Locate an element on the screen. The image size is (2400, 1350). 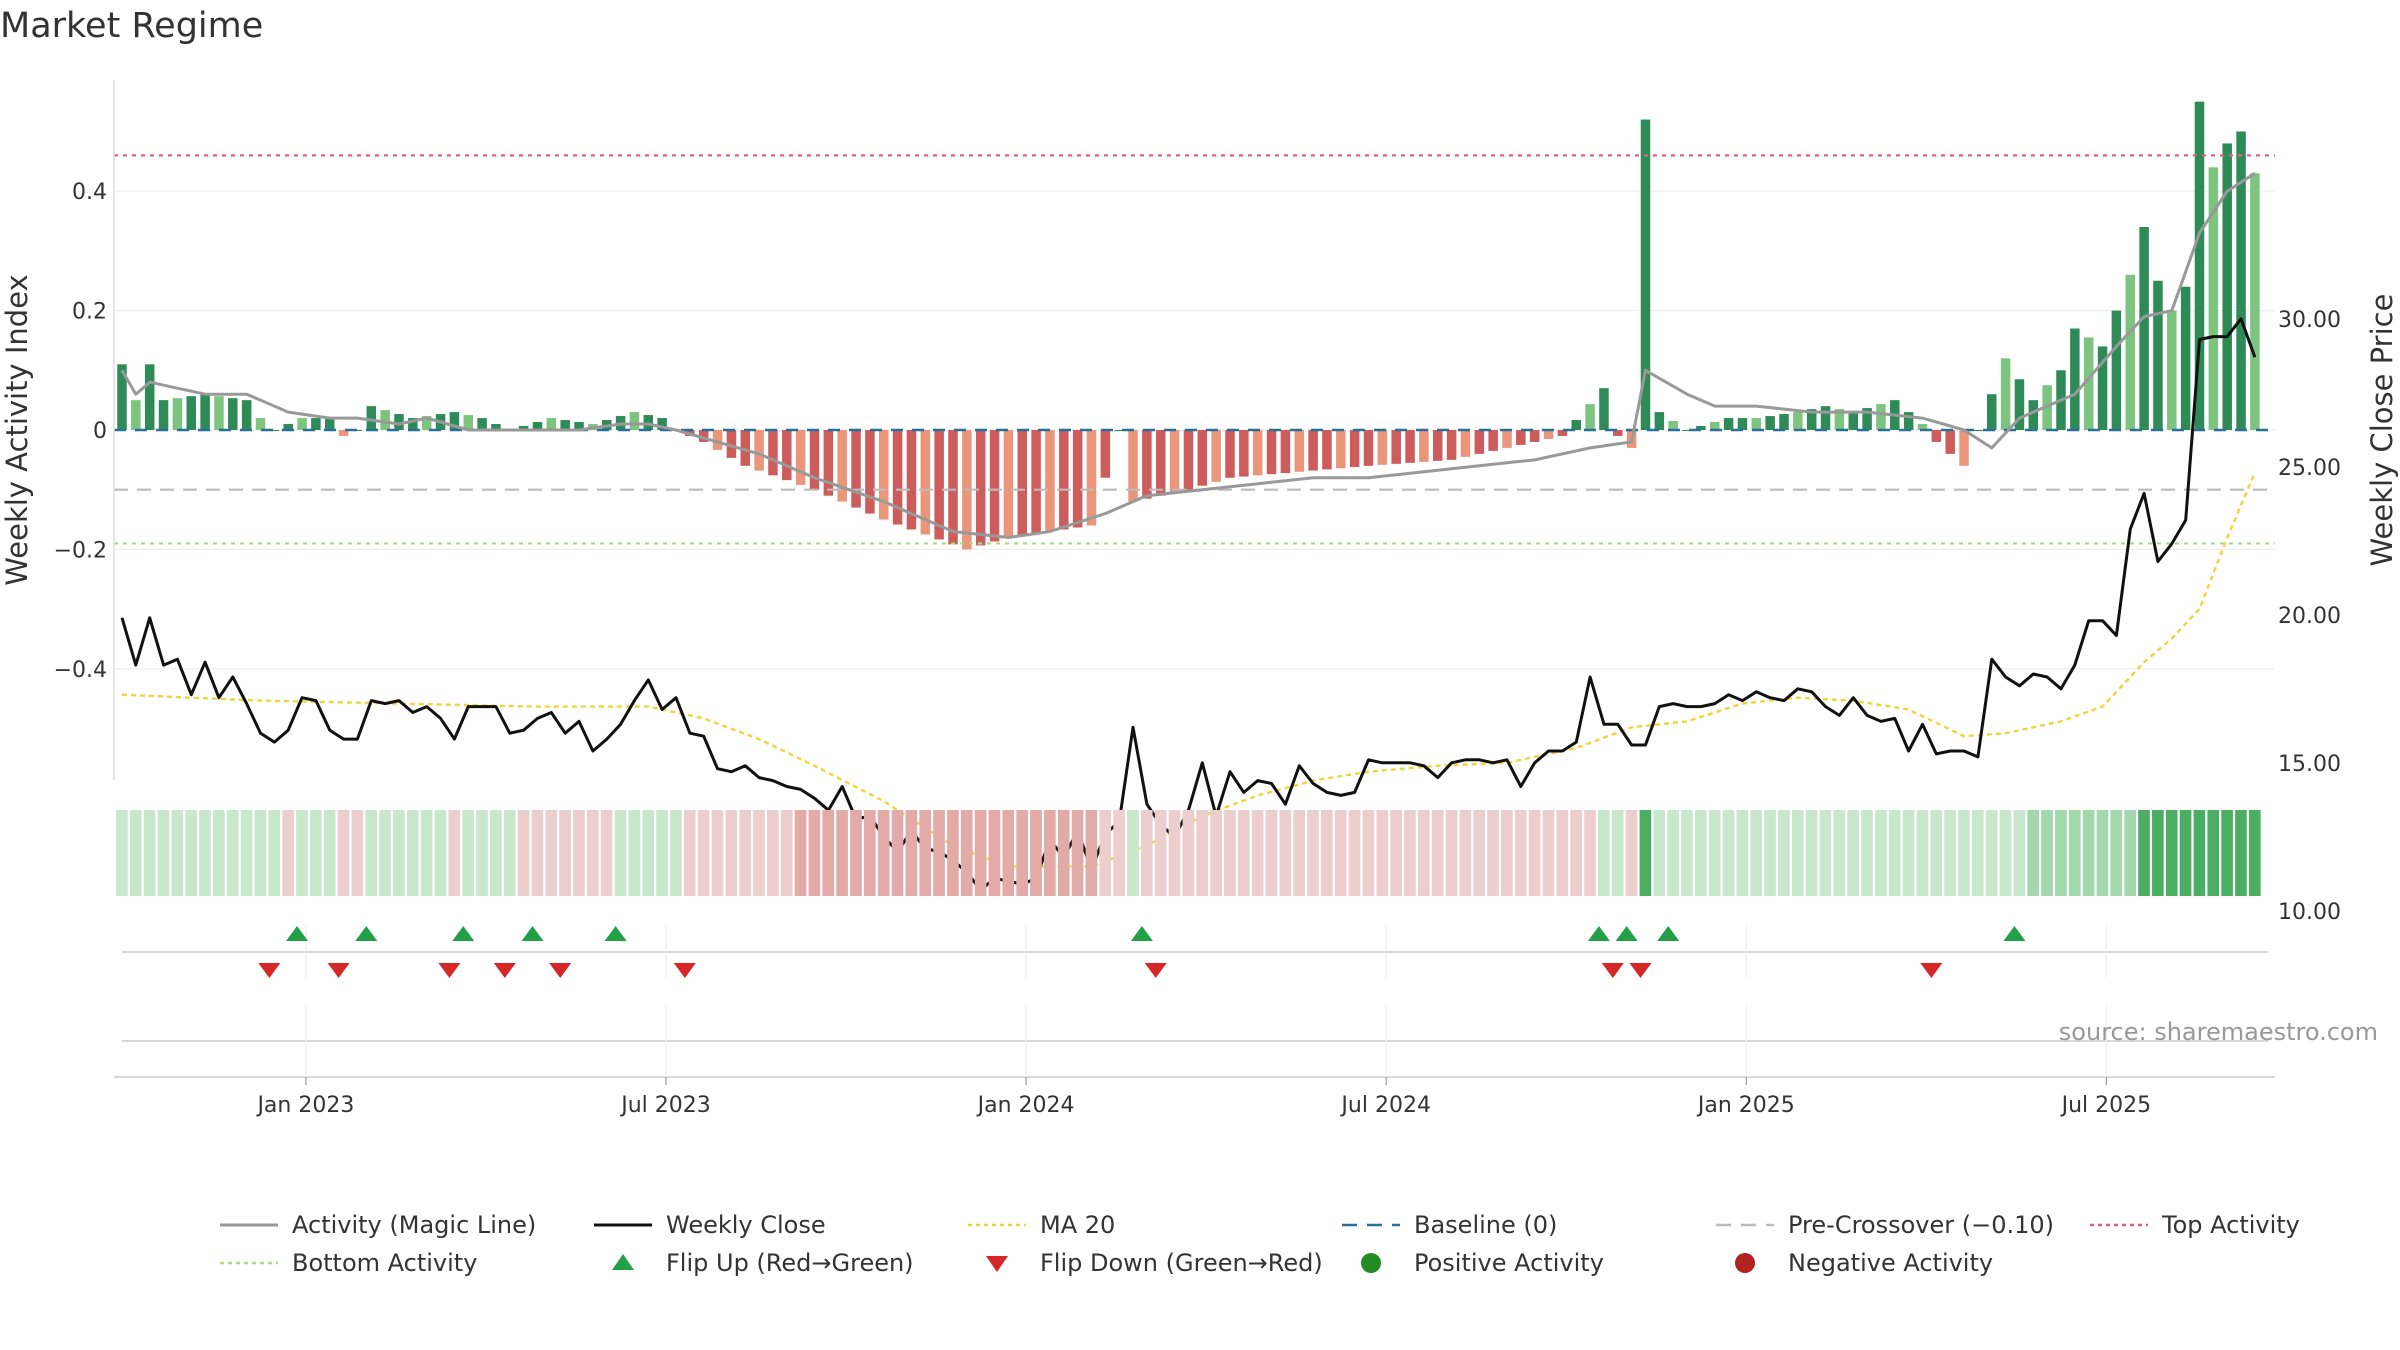
regime-strip is located at coordinates (1188, 853).